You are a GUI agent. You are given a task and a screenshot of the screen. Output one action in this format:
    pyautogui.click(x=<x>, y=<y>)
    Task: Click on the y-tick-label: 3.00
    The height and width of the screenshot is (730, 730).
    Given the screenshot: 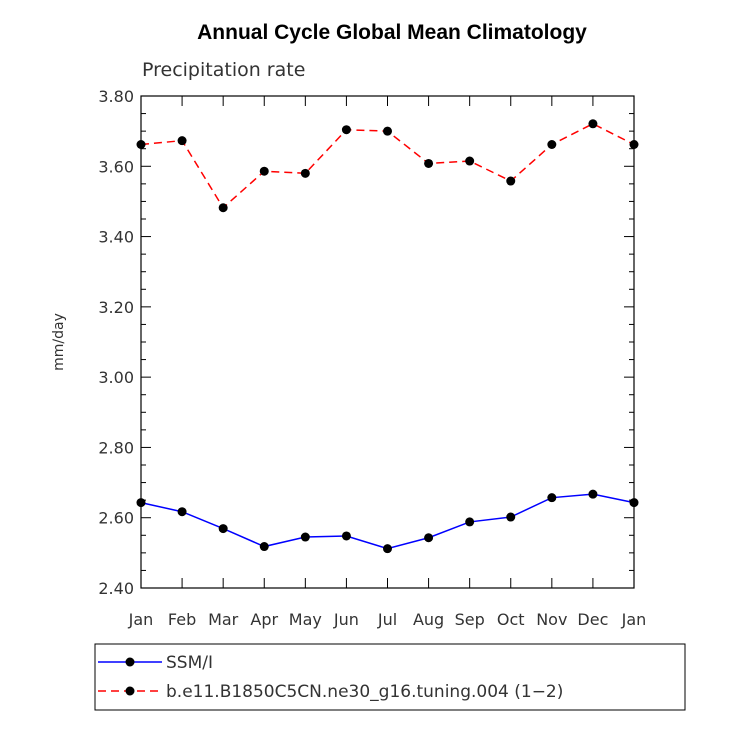 What is the action you would take?
    pyautogui.click(x=116, y=377)
    